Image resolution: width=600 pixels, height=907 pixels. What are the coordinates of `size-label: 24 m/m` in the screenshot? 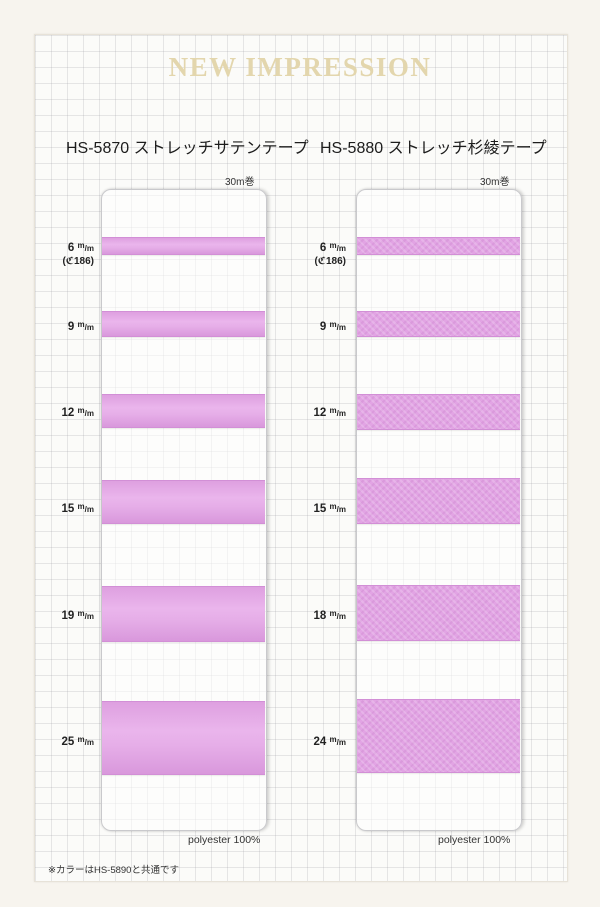 It's located at (329, 741).